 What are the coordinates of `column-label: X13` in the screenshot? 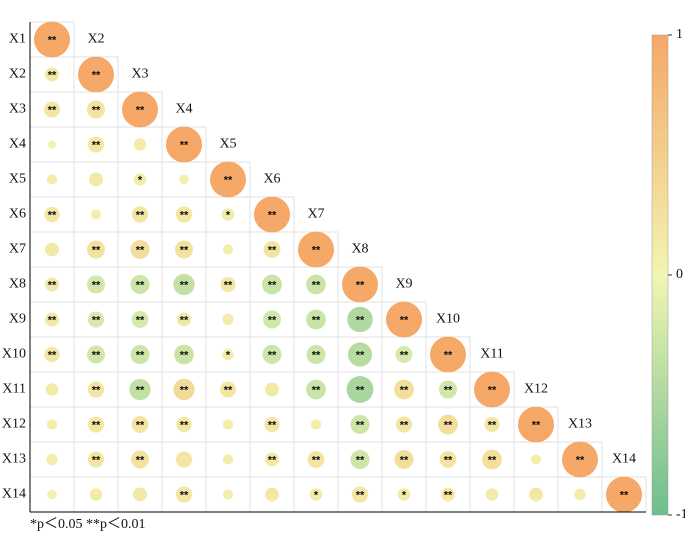 It's located at (580, 424).